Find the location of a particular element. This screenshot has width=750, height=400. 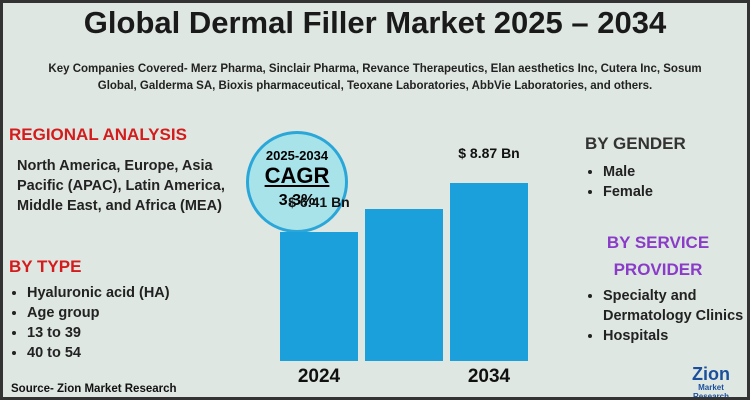

cagr-label: CAGR is located at coordinates (297, 175).